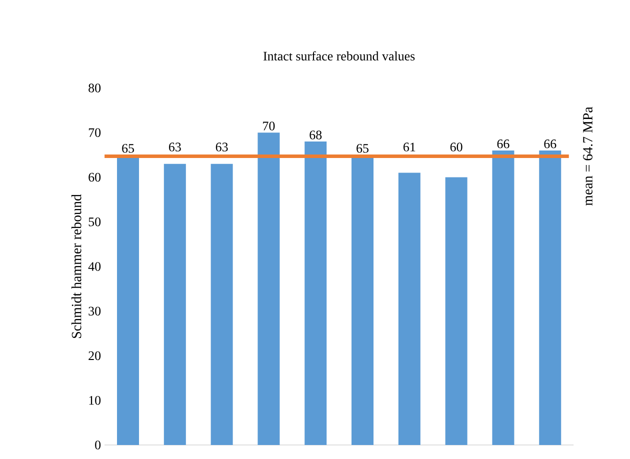 This screenshot has height=459, width=630. I want to click on y-tick-label: 60, so click(94, 177).